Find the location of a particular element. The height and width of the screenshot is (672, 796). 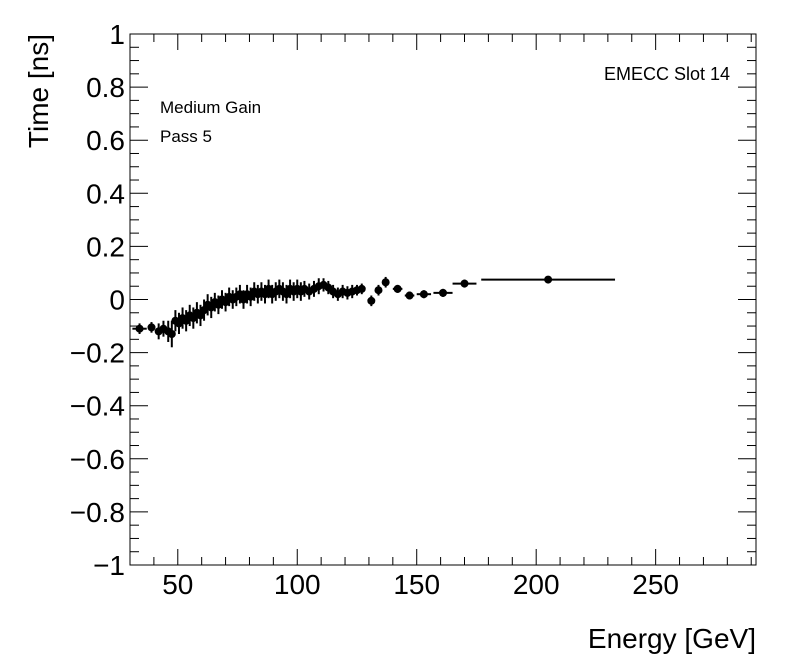

annotation-slot: EMECC Slot 14 is located at coordinates (667, 74).